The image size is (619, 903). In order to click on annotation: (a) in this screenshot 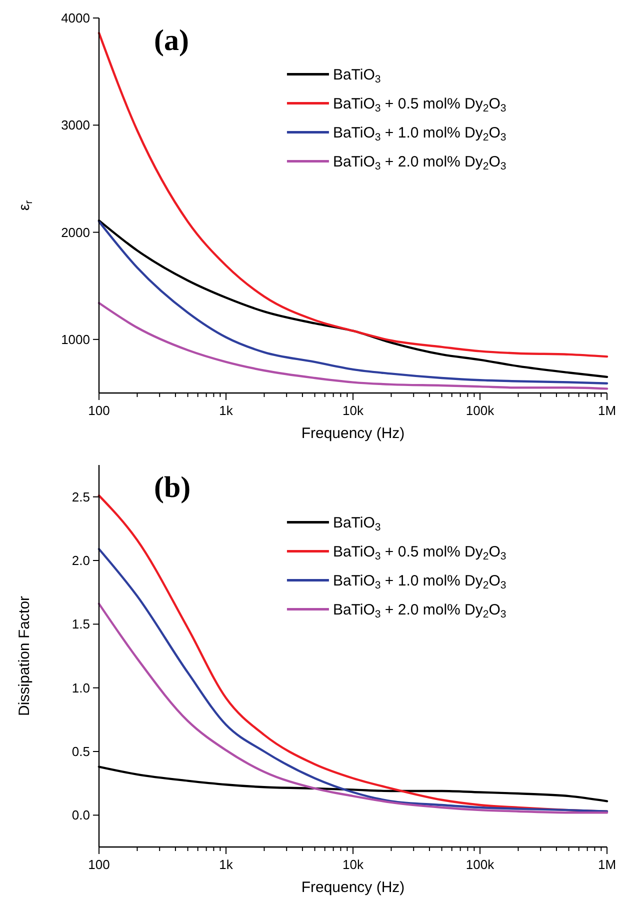, I will do `click(171, 40)`.